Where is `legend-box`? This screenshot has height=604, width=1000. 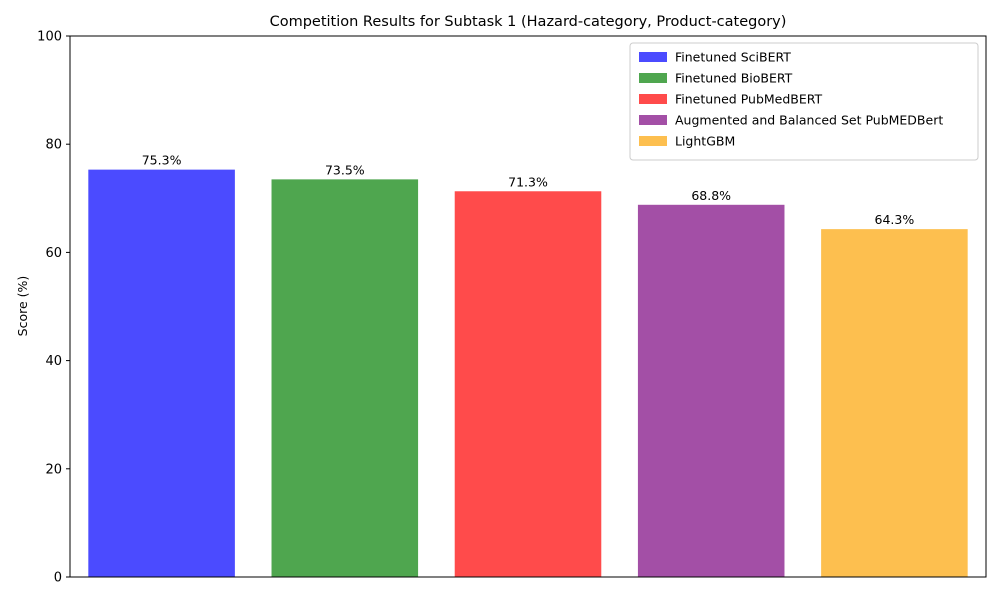 legend-box is located at coordinates (804, 101).